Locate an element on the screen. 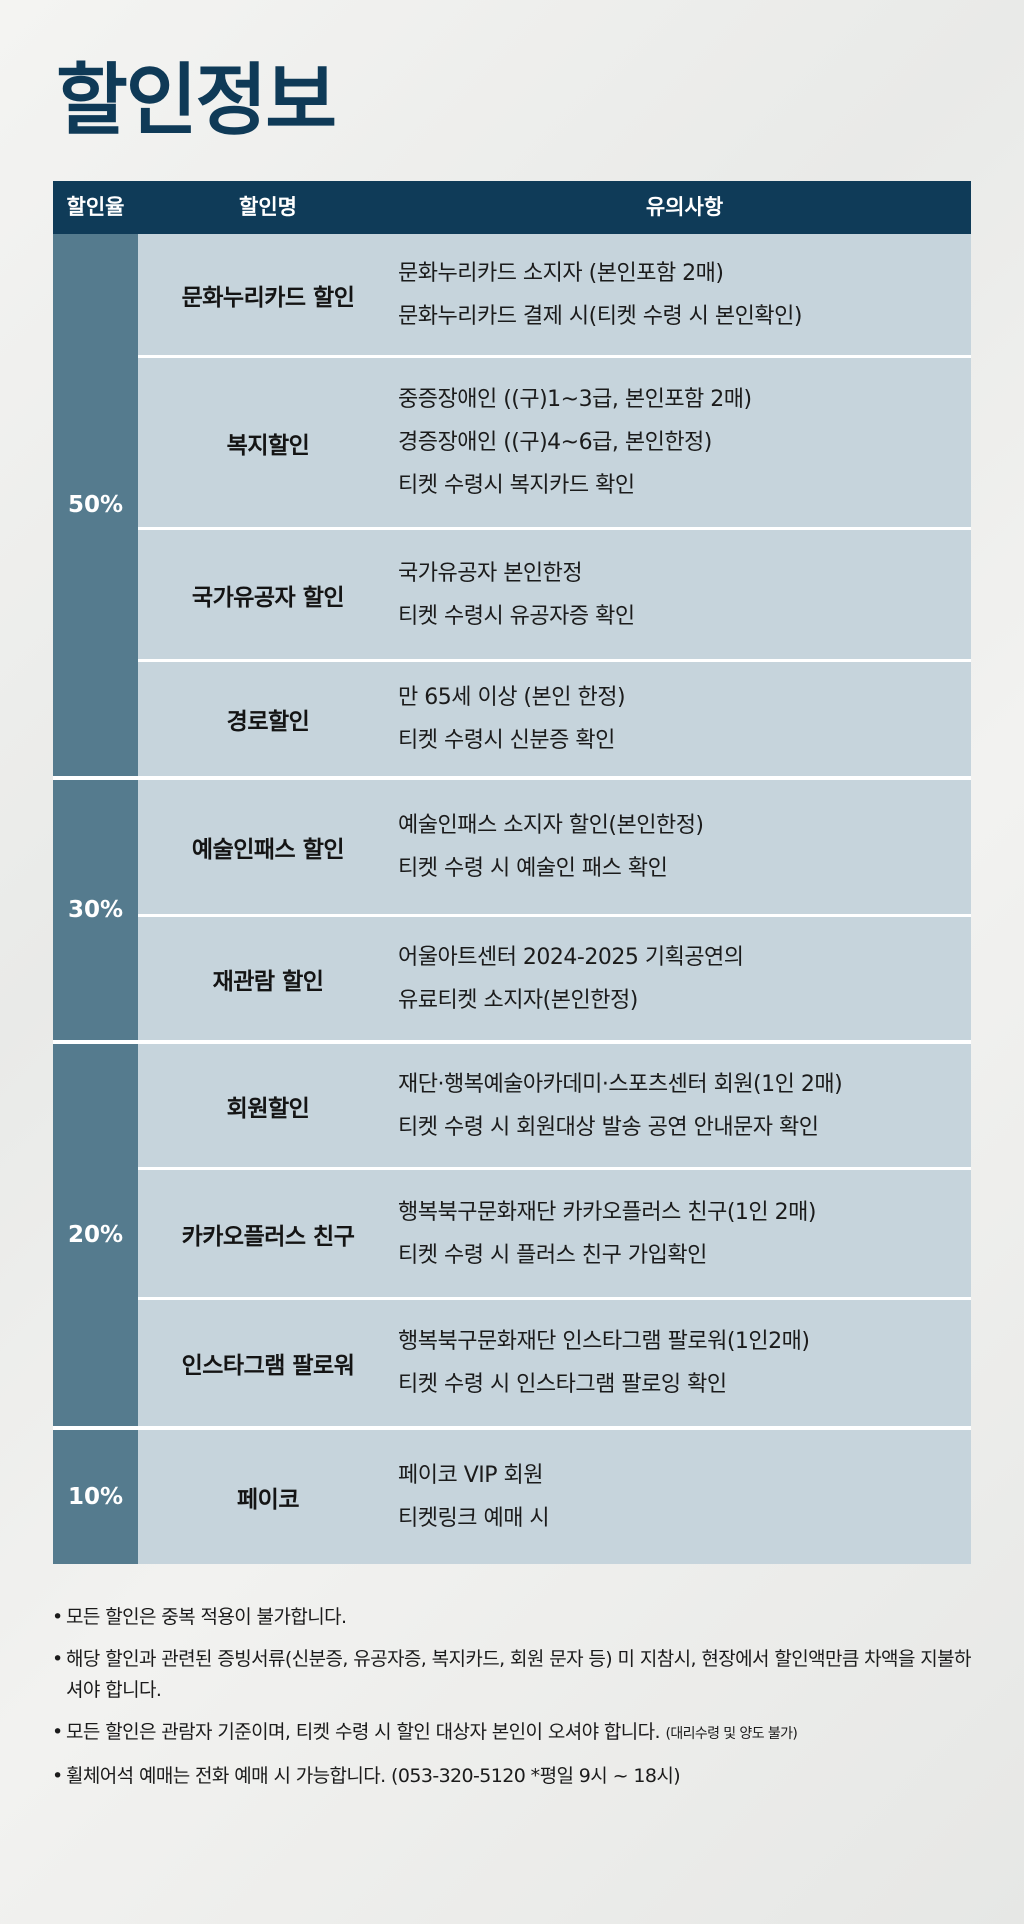  note-line: 티켓 수령시 신분증 확인 is located at coordinates (506, 740).